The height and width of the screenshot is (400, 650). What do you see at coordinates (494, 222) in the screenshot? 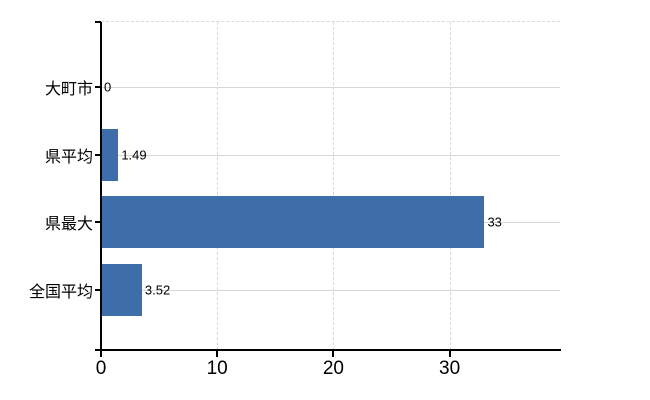
I see `value-label: 33` at bounding box center [494, 222].